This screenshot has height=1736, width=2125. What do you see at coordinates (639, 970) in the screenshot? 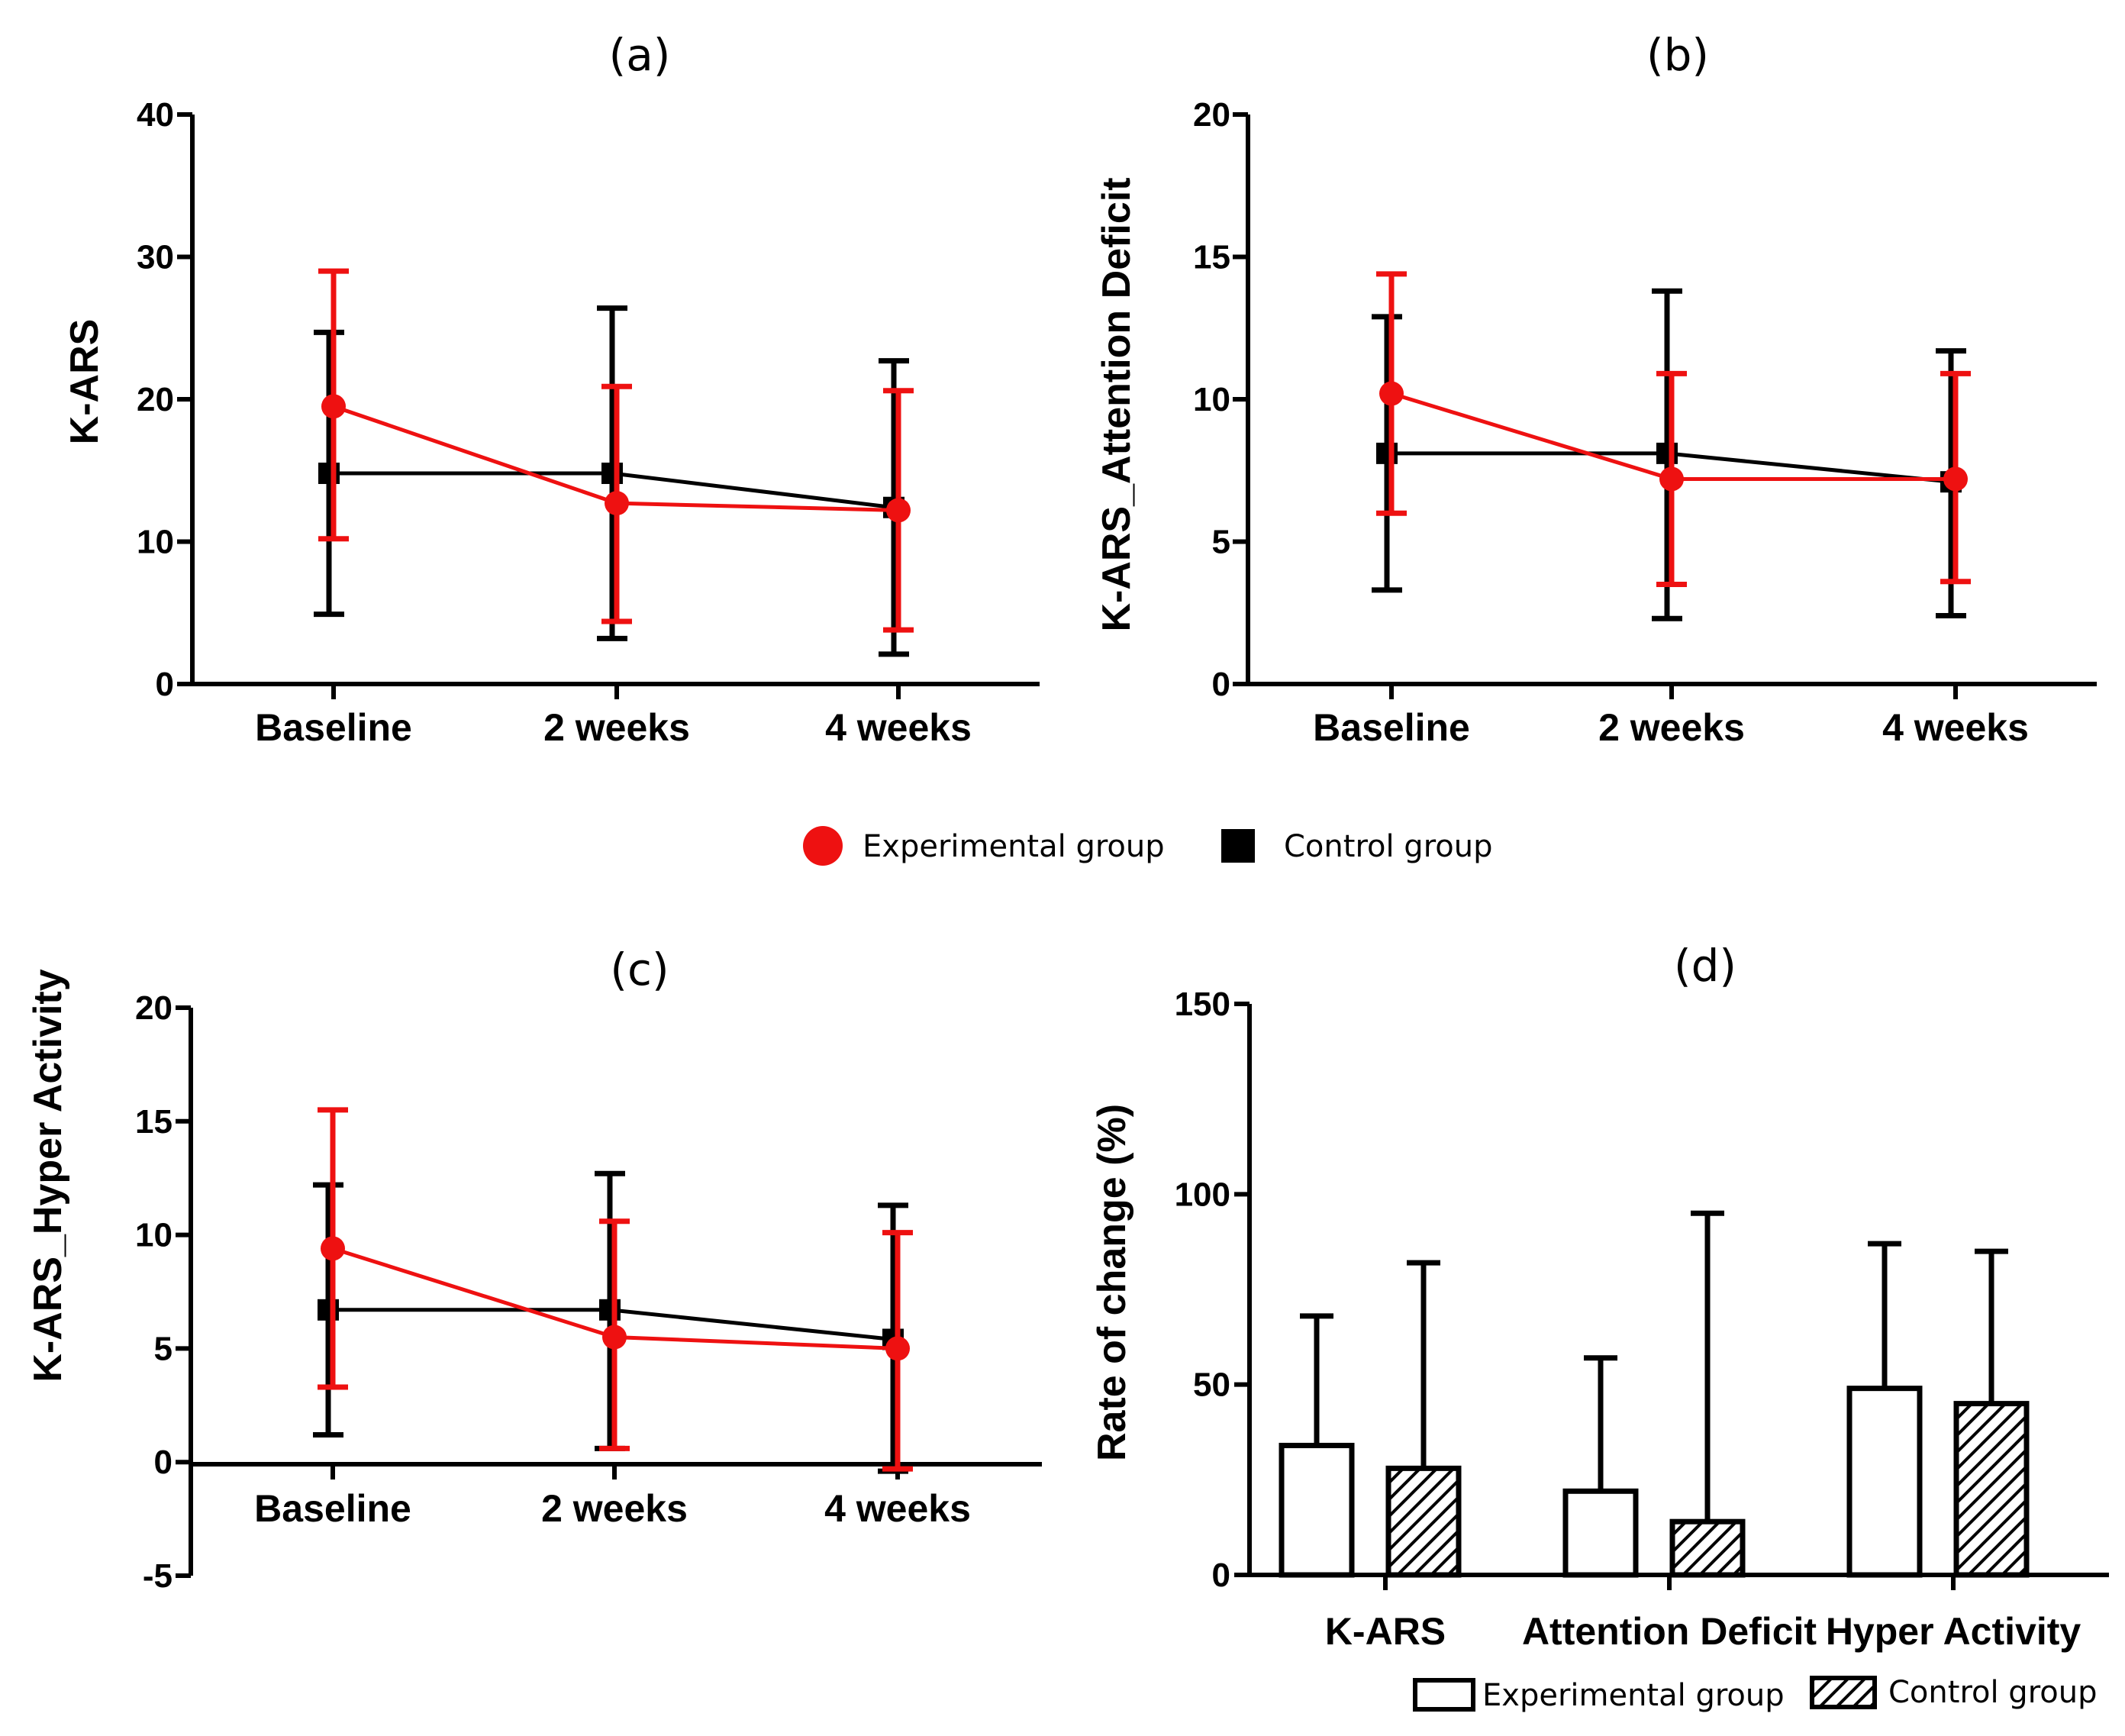
I see `panel-c-title: (c)` at bounding box center [639, 970].